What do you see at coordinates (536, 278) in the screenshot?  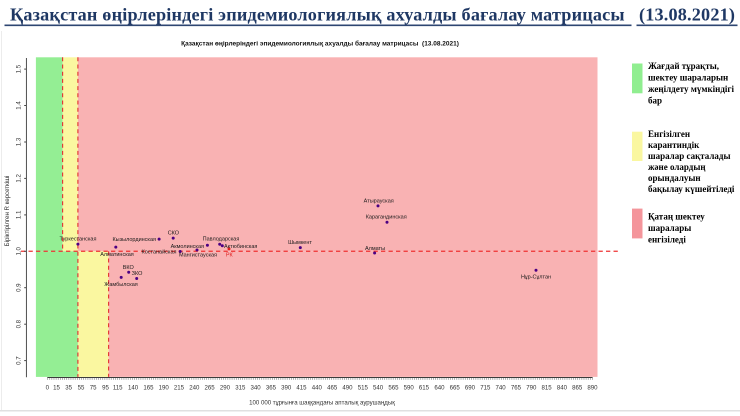 I see `svg-text: Нұр-Сұлтан` at bounding box center [536, 278].